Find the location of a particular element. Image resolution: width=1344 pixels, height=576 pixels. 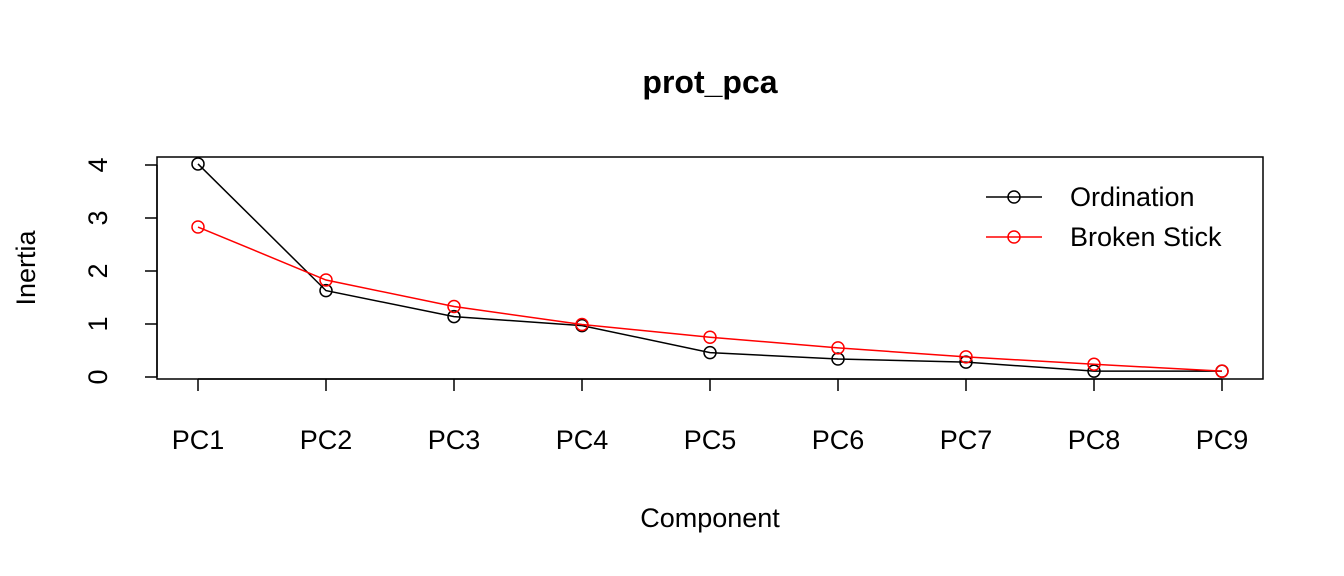

x-axis: PC1 PC2 PC3 PC4 PC5 PC6 PC7 PC8 PC9 is located at coordinates (710, 416).